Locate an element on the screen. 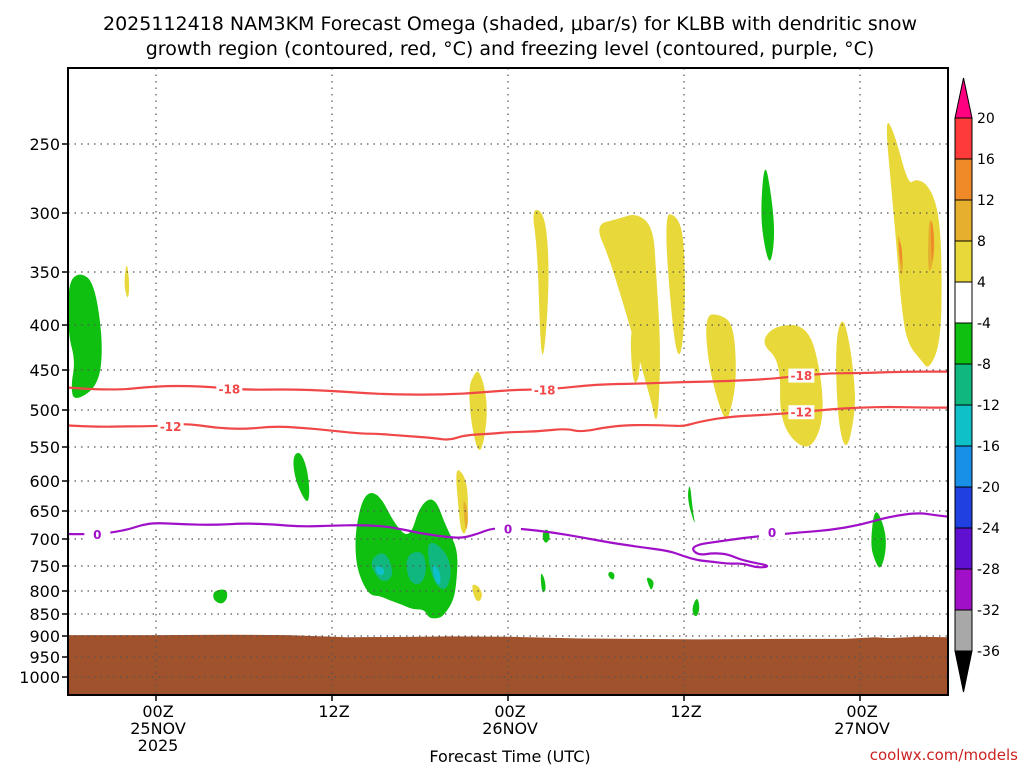 The image size is (1024, 768). contour-label-0-1: 0 is located at coordinates (508, 529).